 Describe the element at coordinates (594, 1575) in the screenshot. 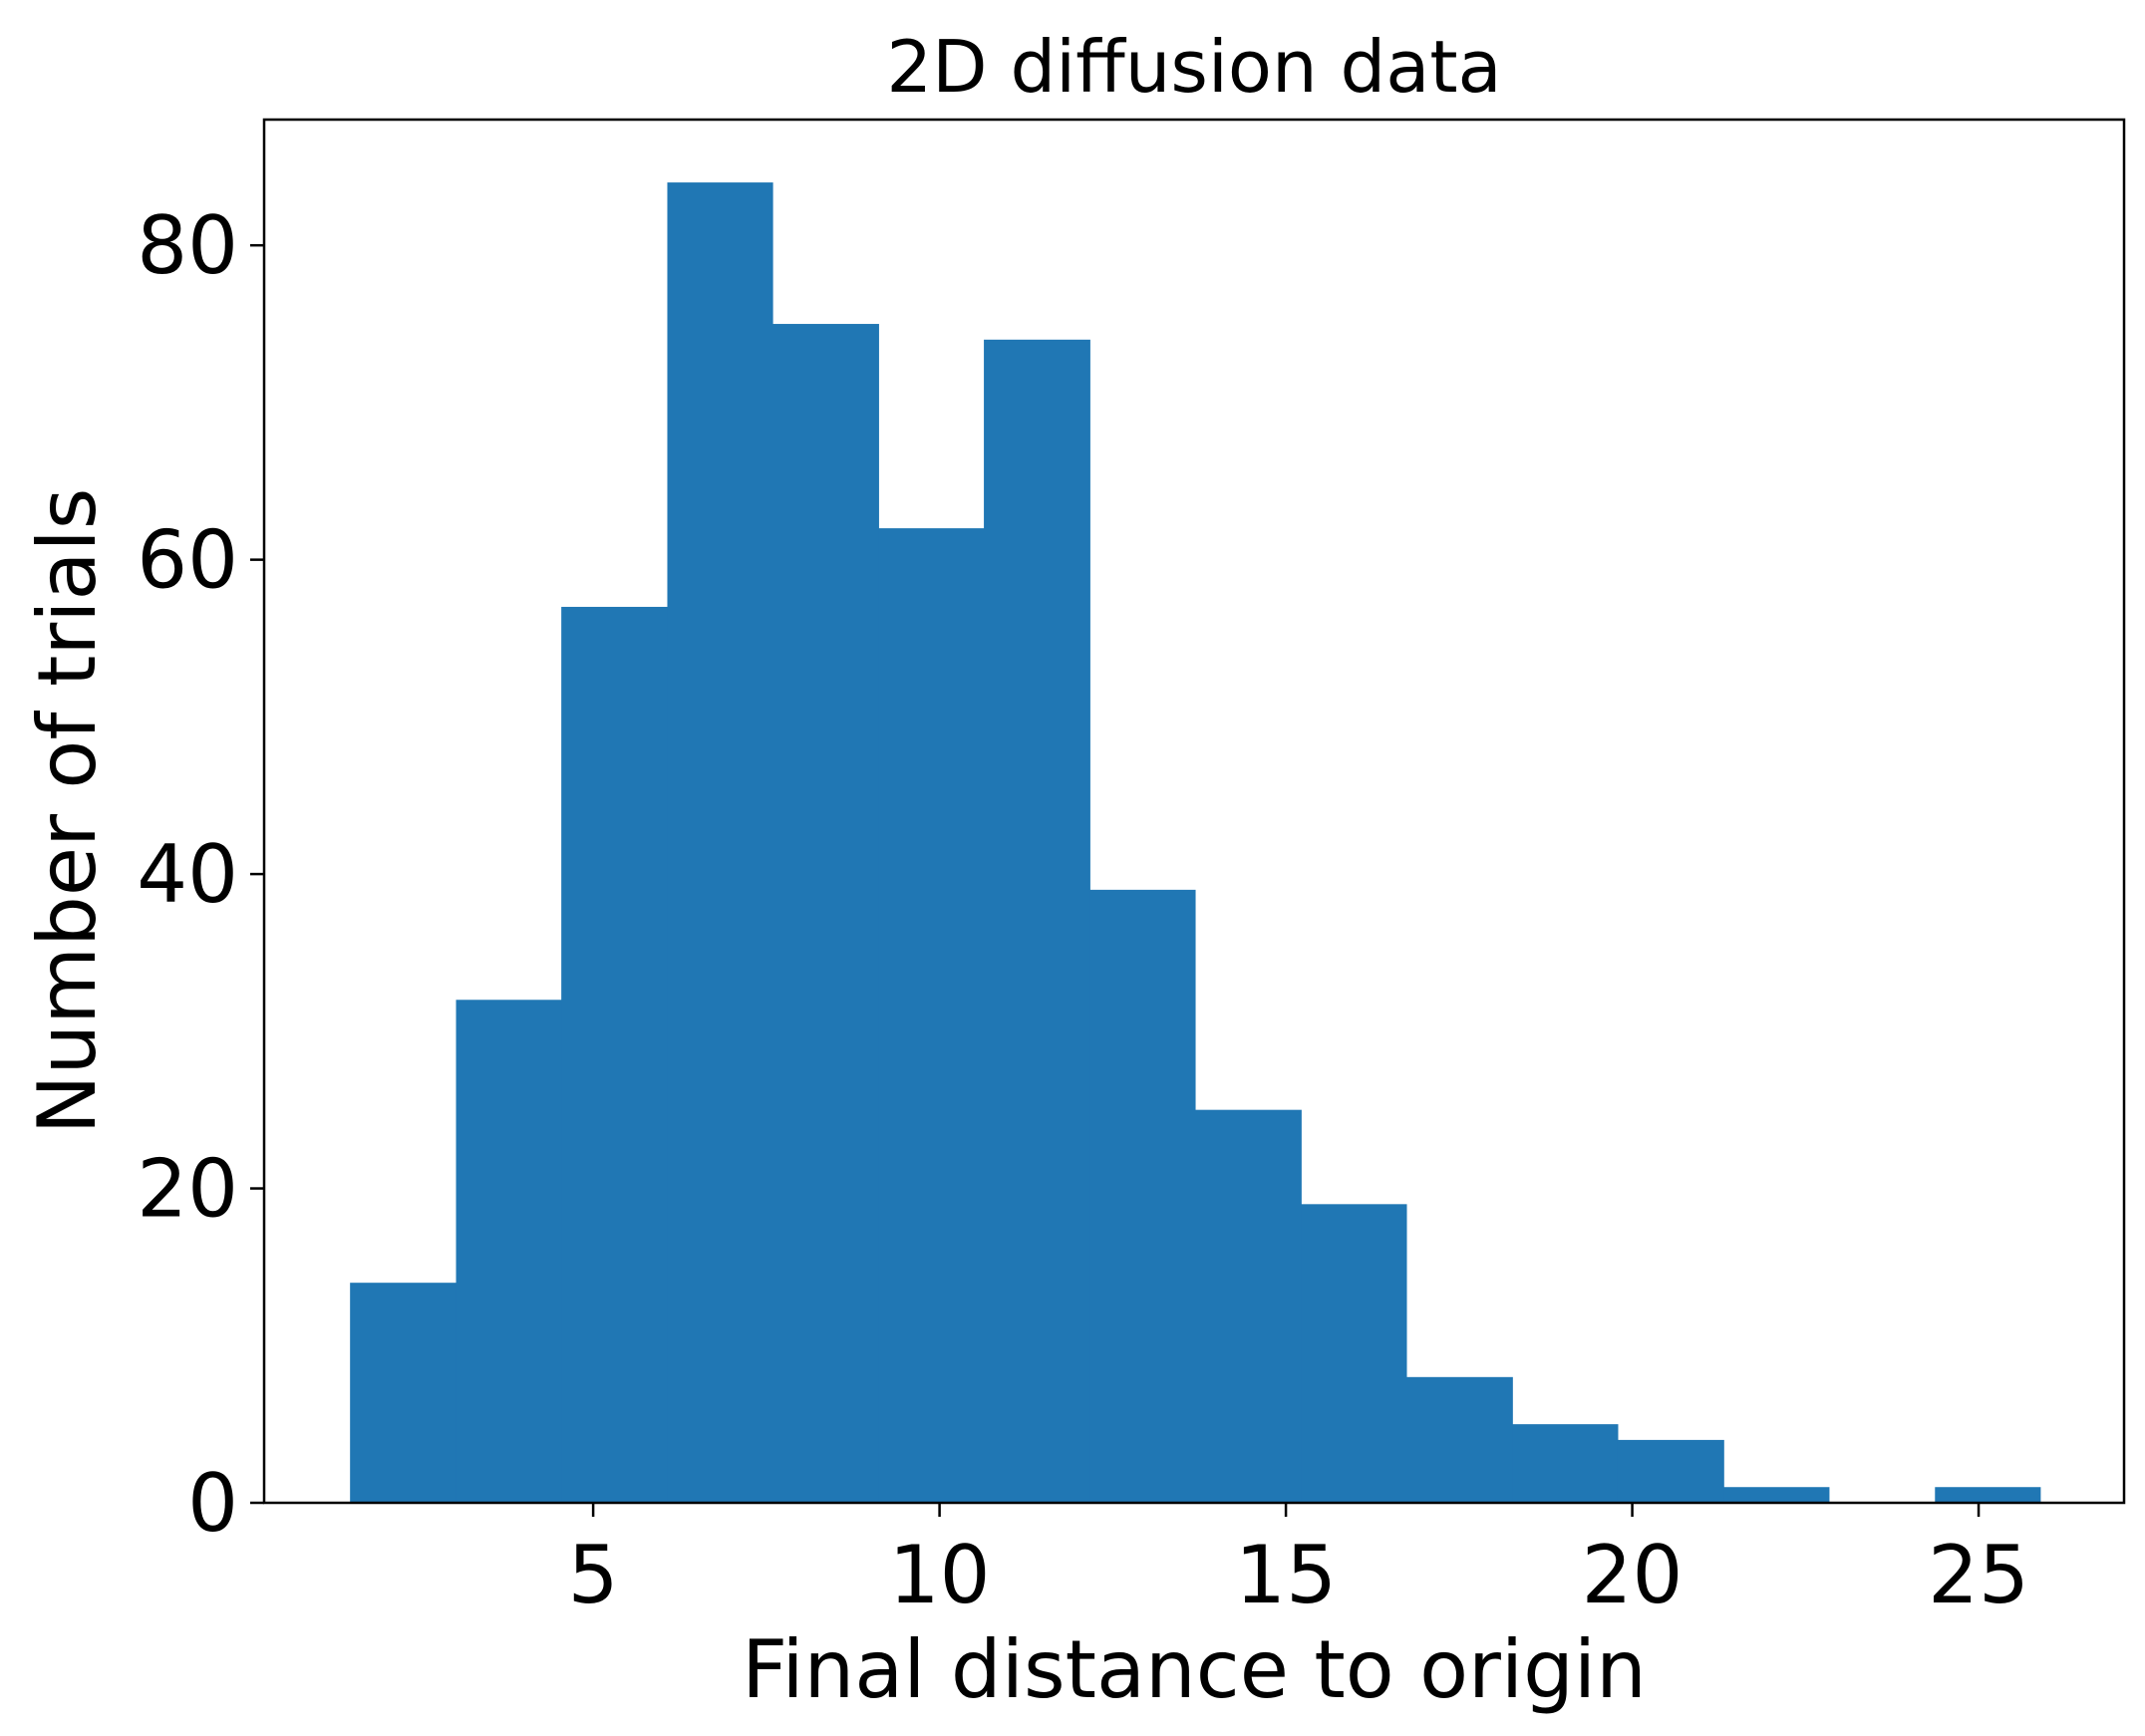

I see `x-tick-label-0: 5` at that location.